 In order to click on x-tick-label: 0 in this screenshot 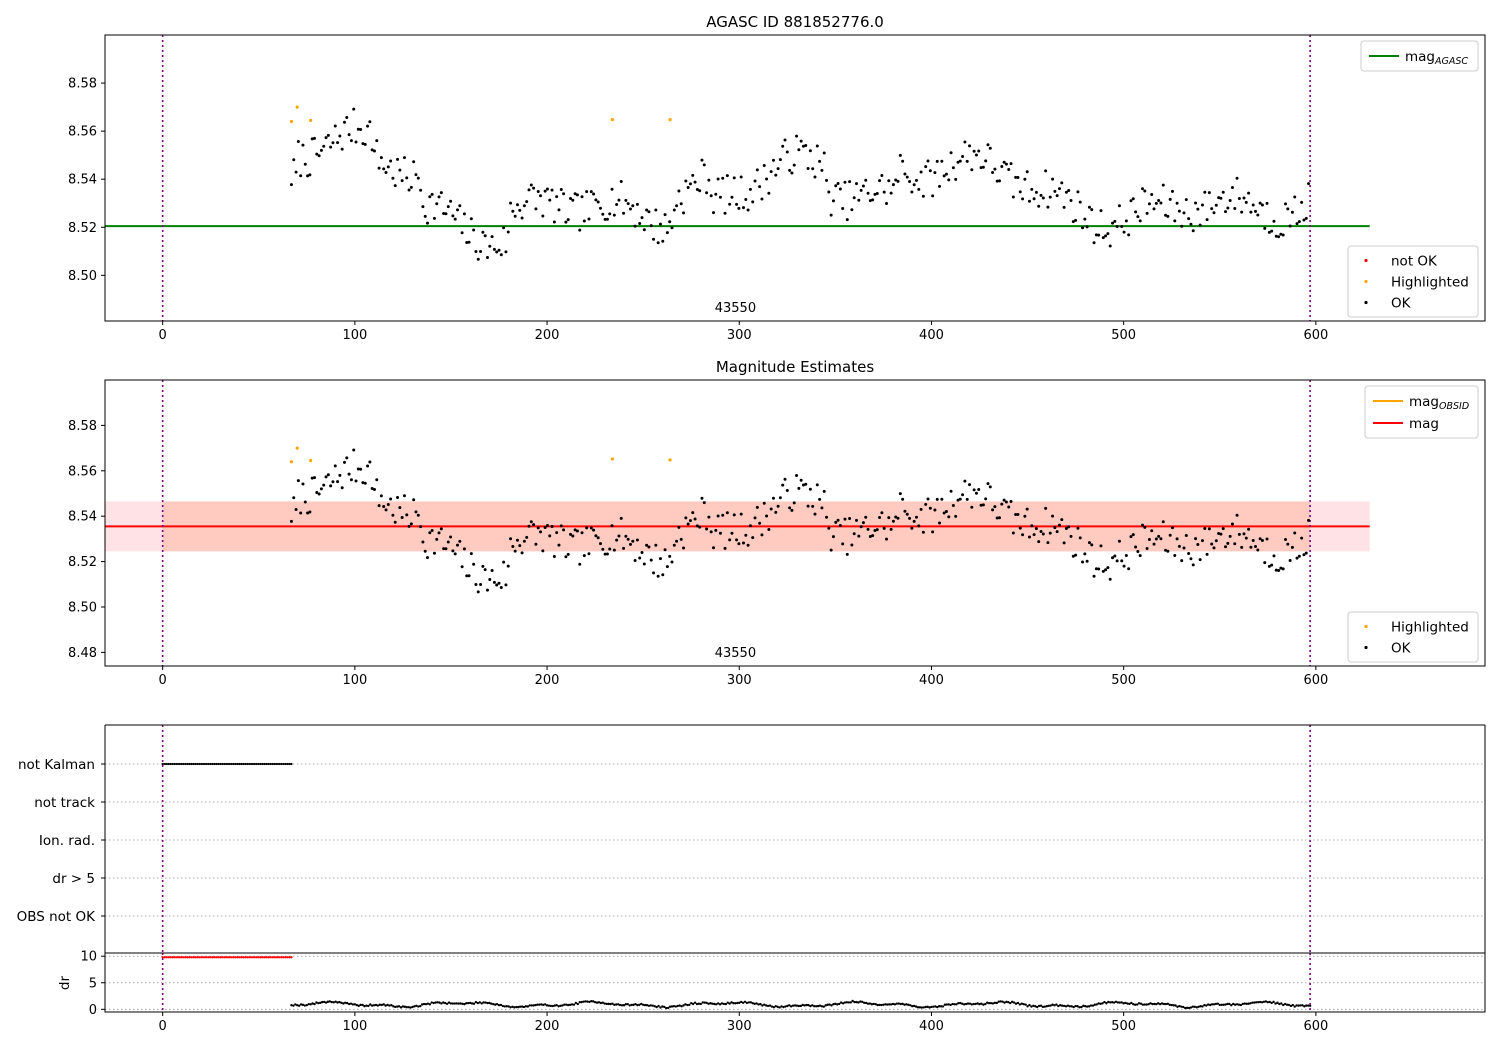, I will do `click(163, 1026)`.